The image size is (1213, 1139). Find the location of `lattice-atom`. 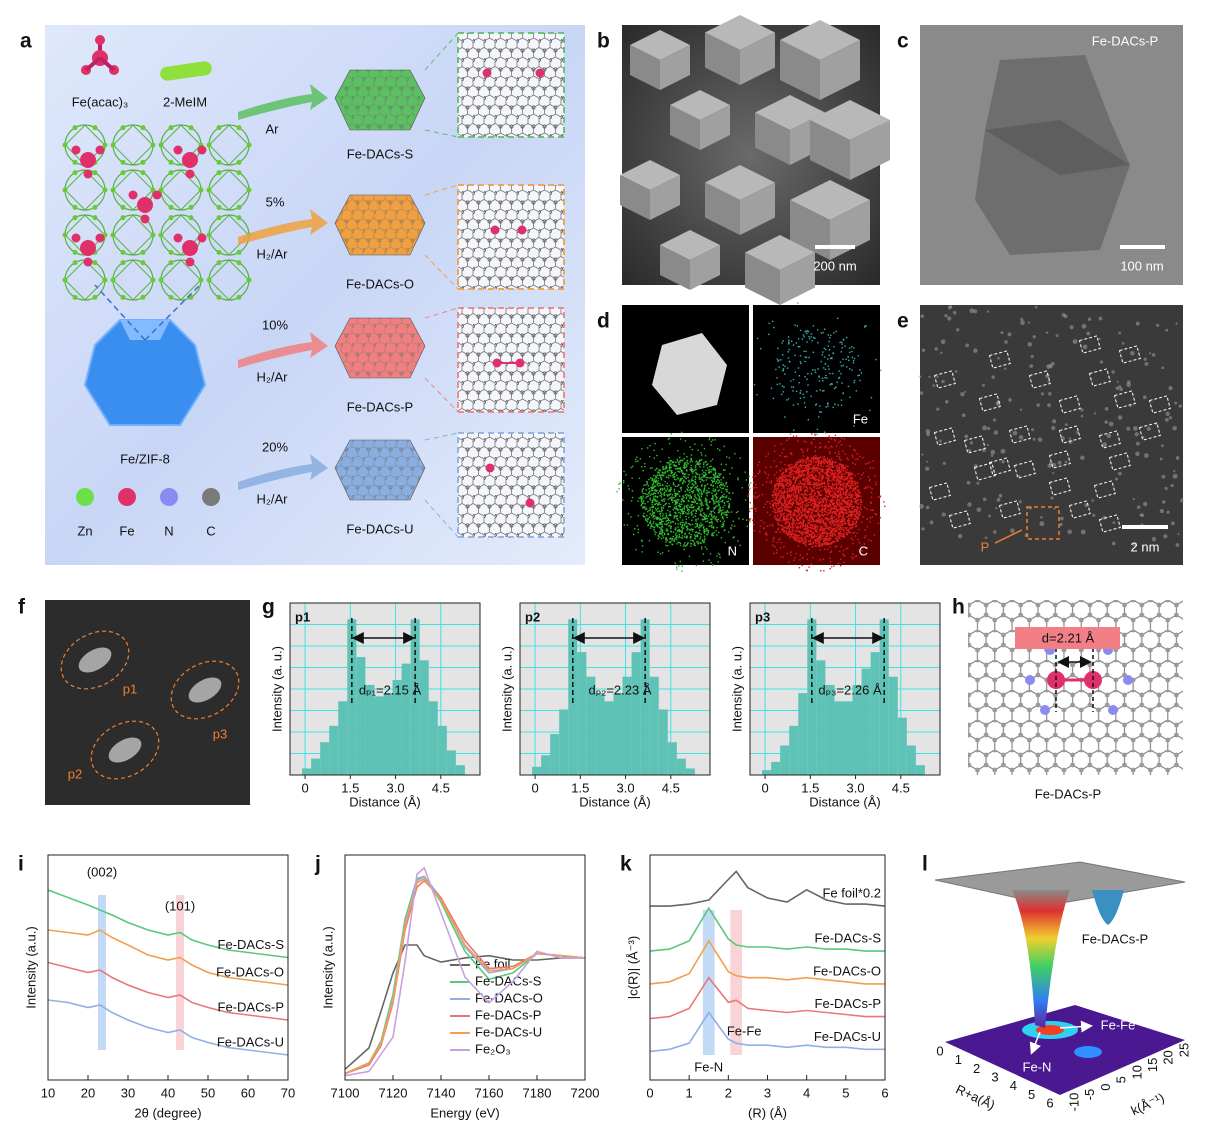

lattice-atom is located at coordinates (113, 280).